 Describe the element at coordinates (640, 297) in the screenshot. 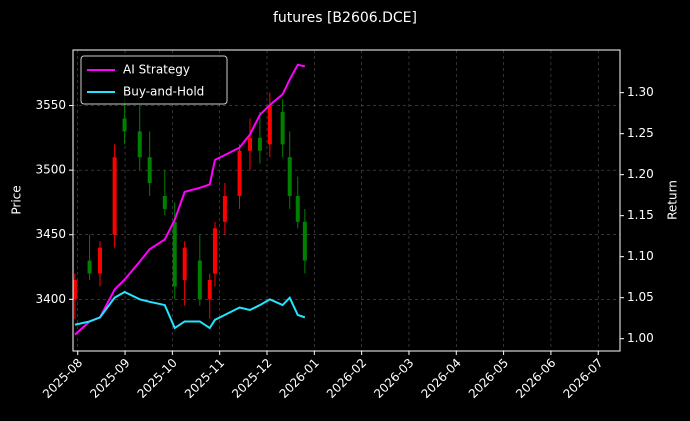

I see `y2-tick-label: 1.05` at that location.